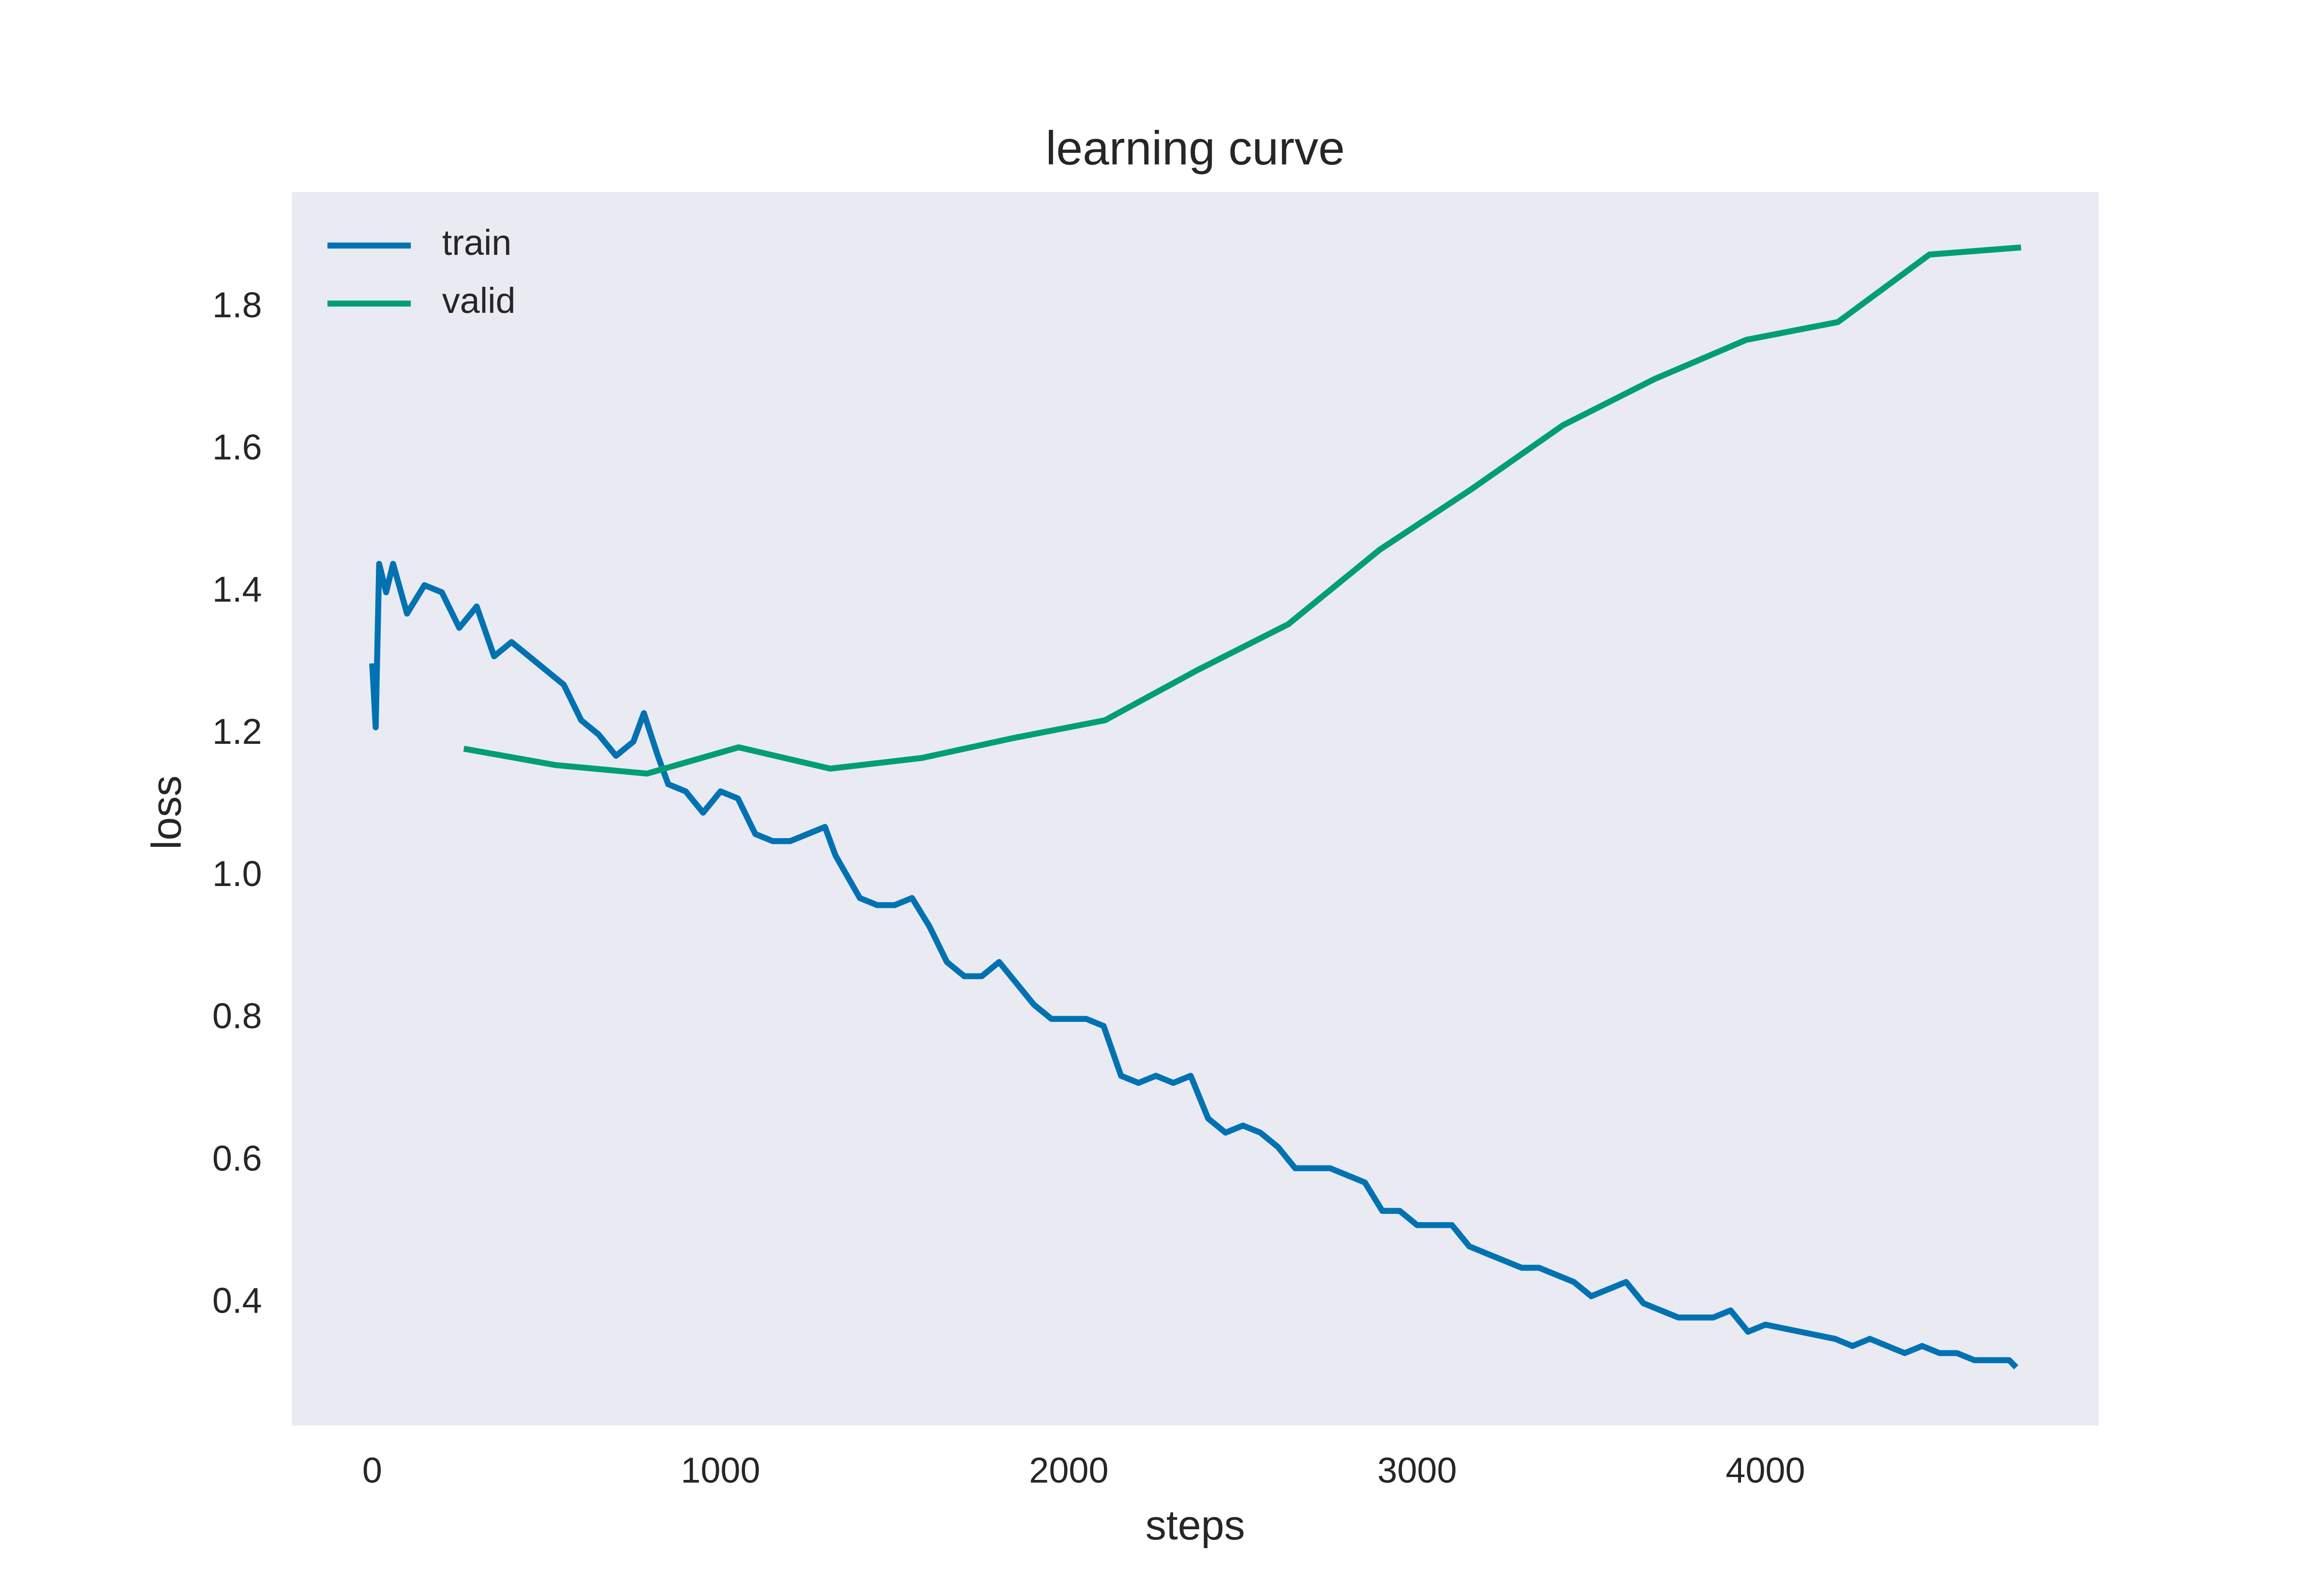 The width and height of the screenshot is (2322, 1596). Describe the element at coordinates (237, 1158) in the screenshot. I see `y-tick-label: 0.6` at that location.